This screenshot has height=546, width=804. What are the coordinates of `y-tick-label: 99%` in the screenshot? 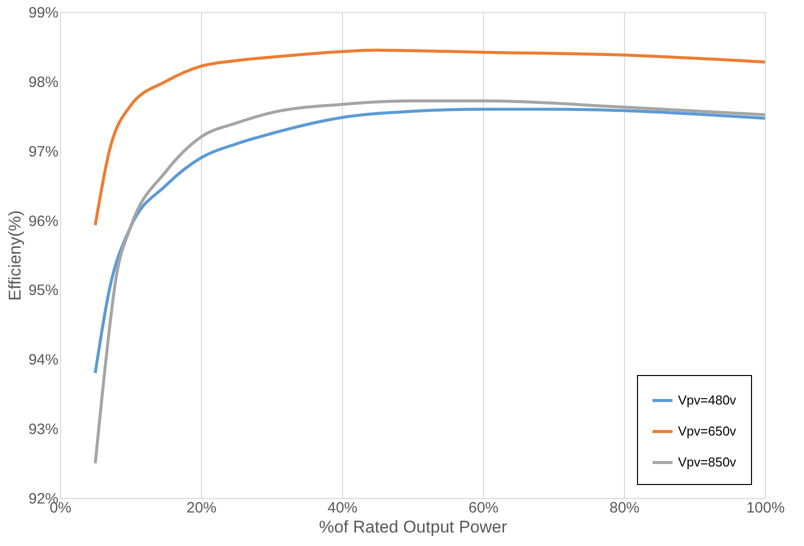 It's located at (43, 13).